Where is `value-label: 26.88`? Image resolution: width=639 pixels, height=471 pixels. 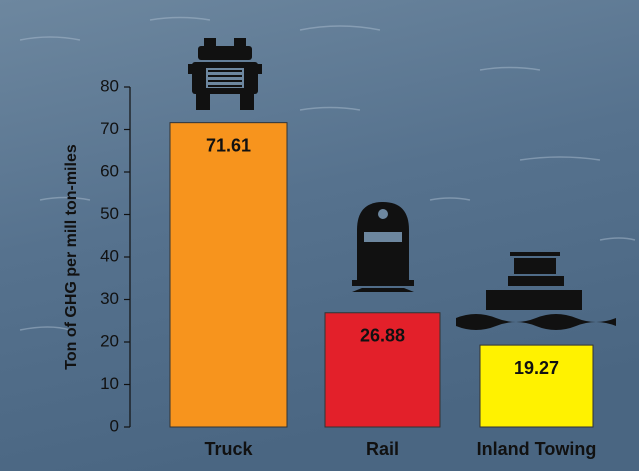
value-label: 26.88 is located at coordinates (382, 336).